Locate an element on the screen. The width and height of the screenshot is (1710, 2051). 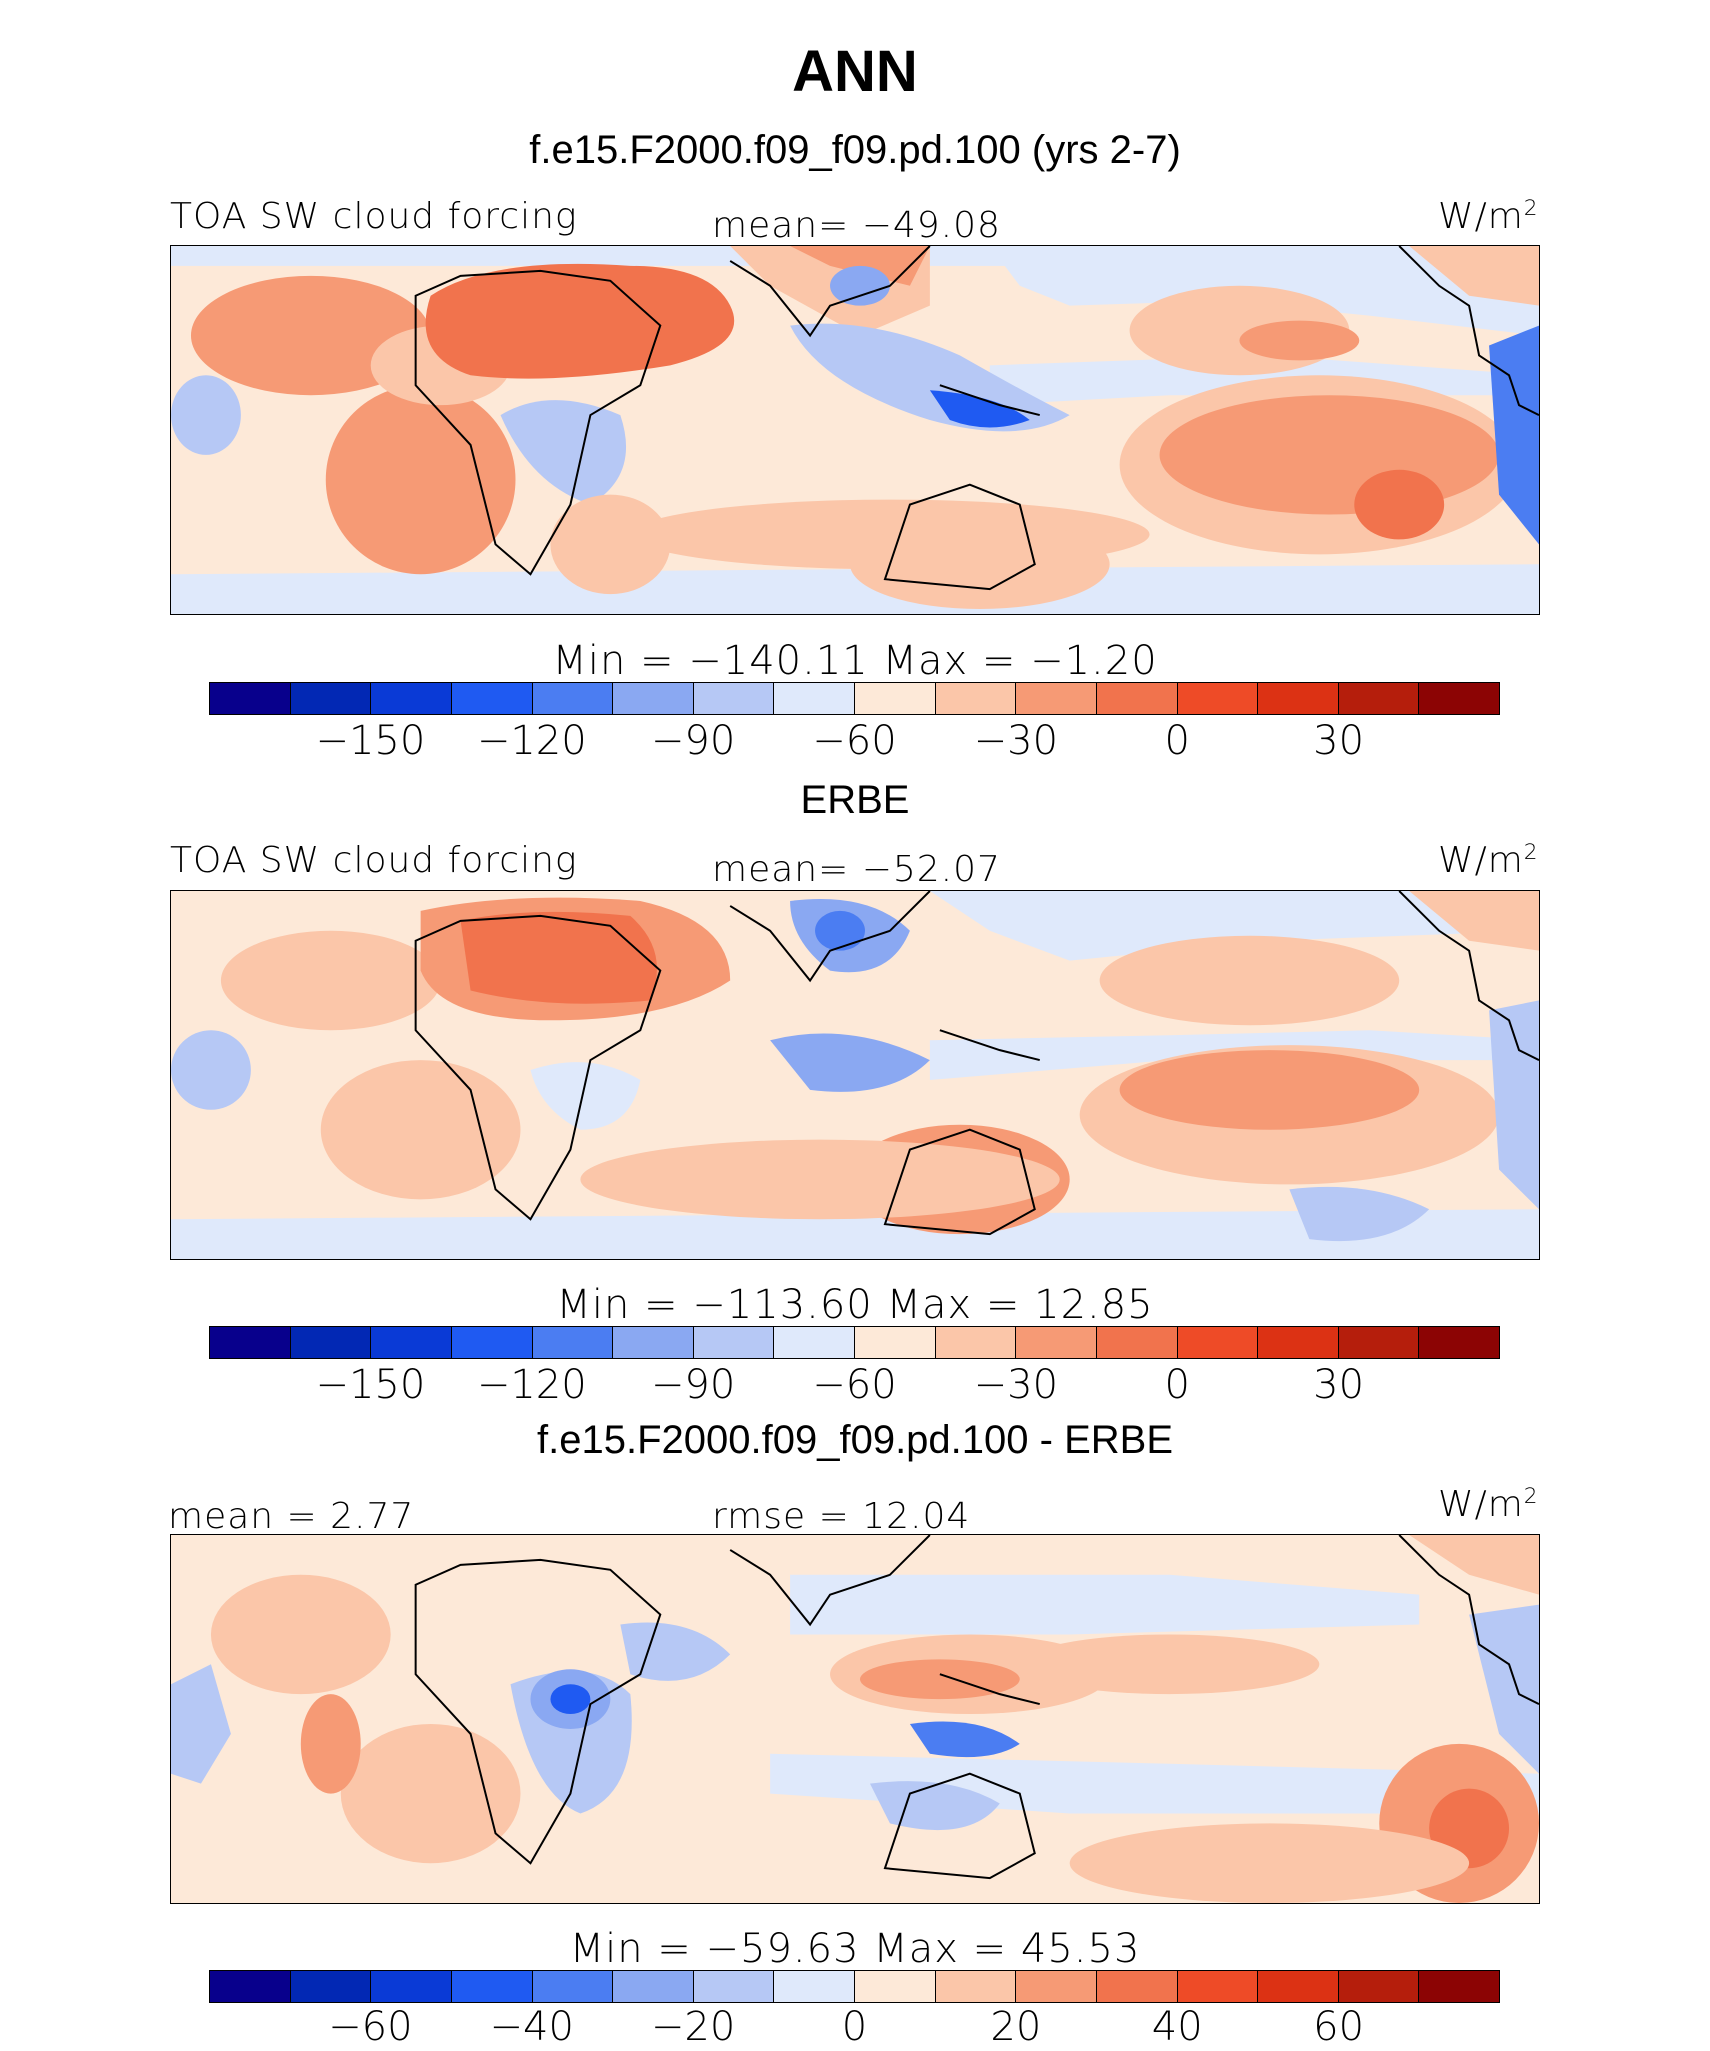
panel-3-minmax: Min = −59.63 Max = 45.53 is located at coordinates (855, 1949).